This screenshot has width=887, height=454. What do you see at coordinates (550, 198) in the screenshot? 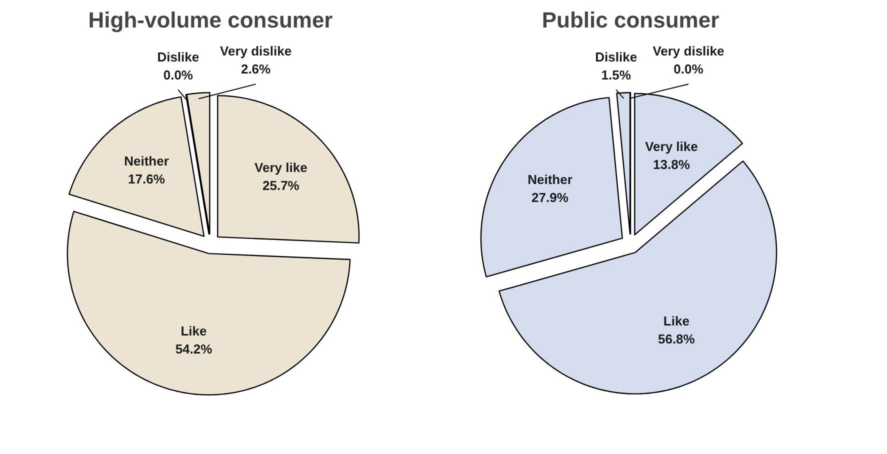
I see `data-label: 27.9%` at bounding box center [550, 198].